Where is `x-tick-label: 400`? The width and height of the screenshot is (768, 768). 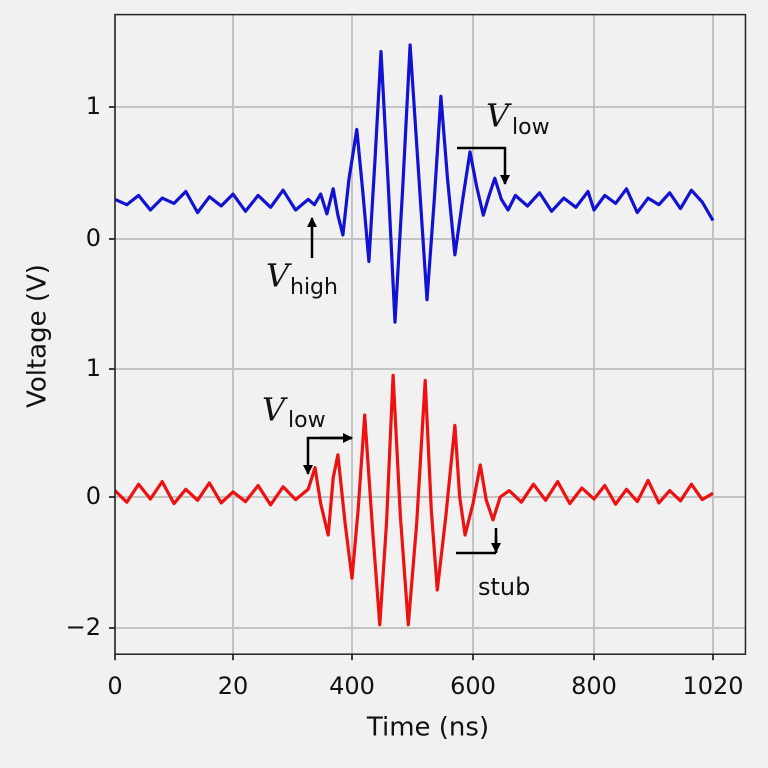
x-tick-label: 400 is located at coordinates (352, 686).